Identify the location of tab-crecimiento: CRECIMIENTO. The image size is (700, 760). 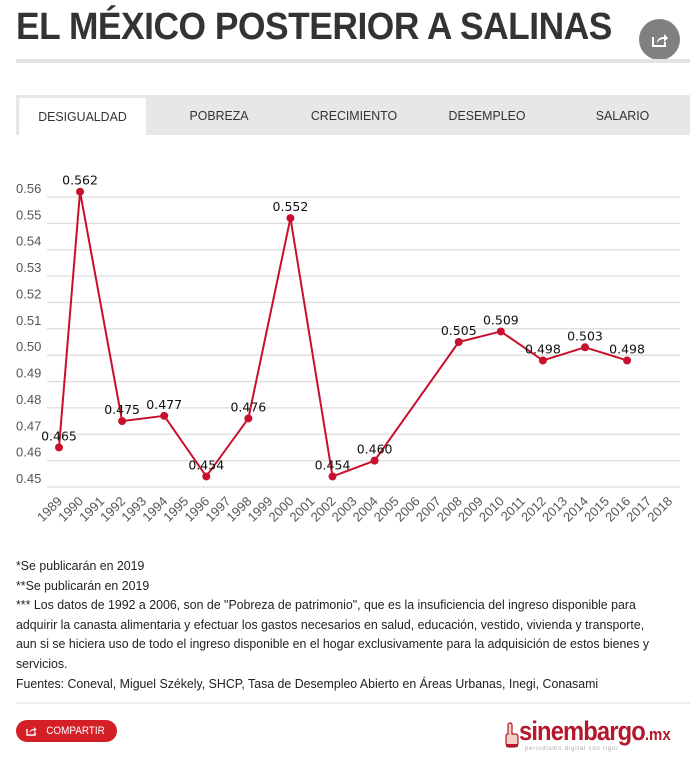
(354, 115).